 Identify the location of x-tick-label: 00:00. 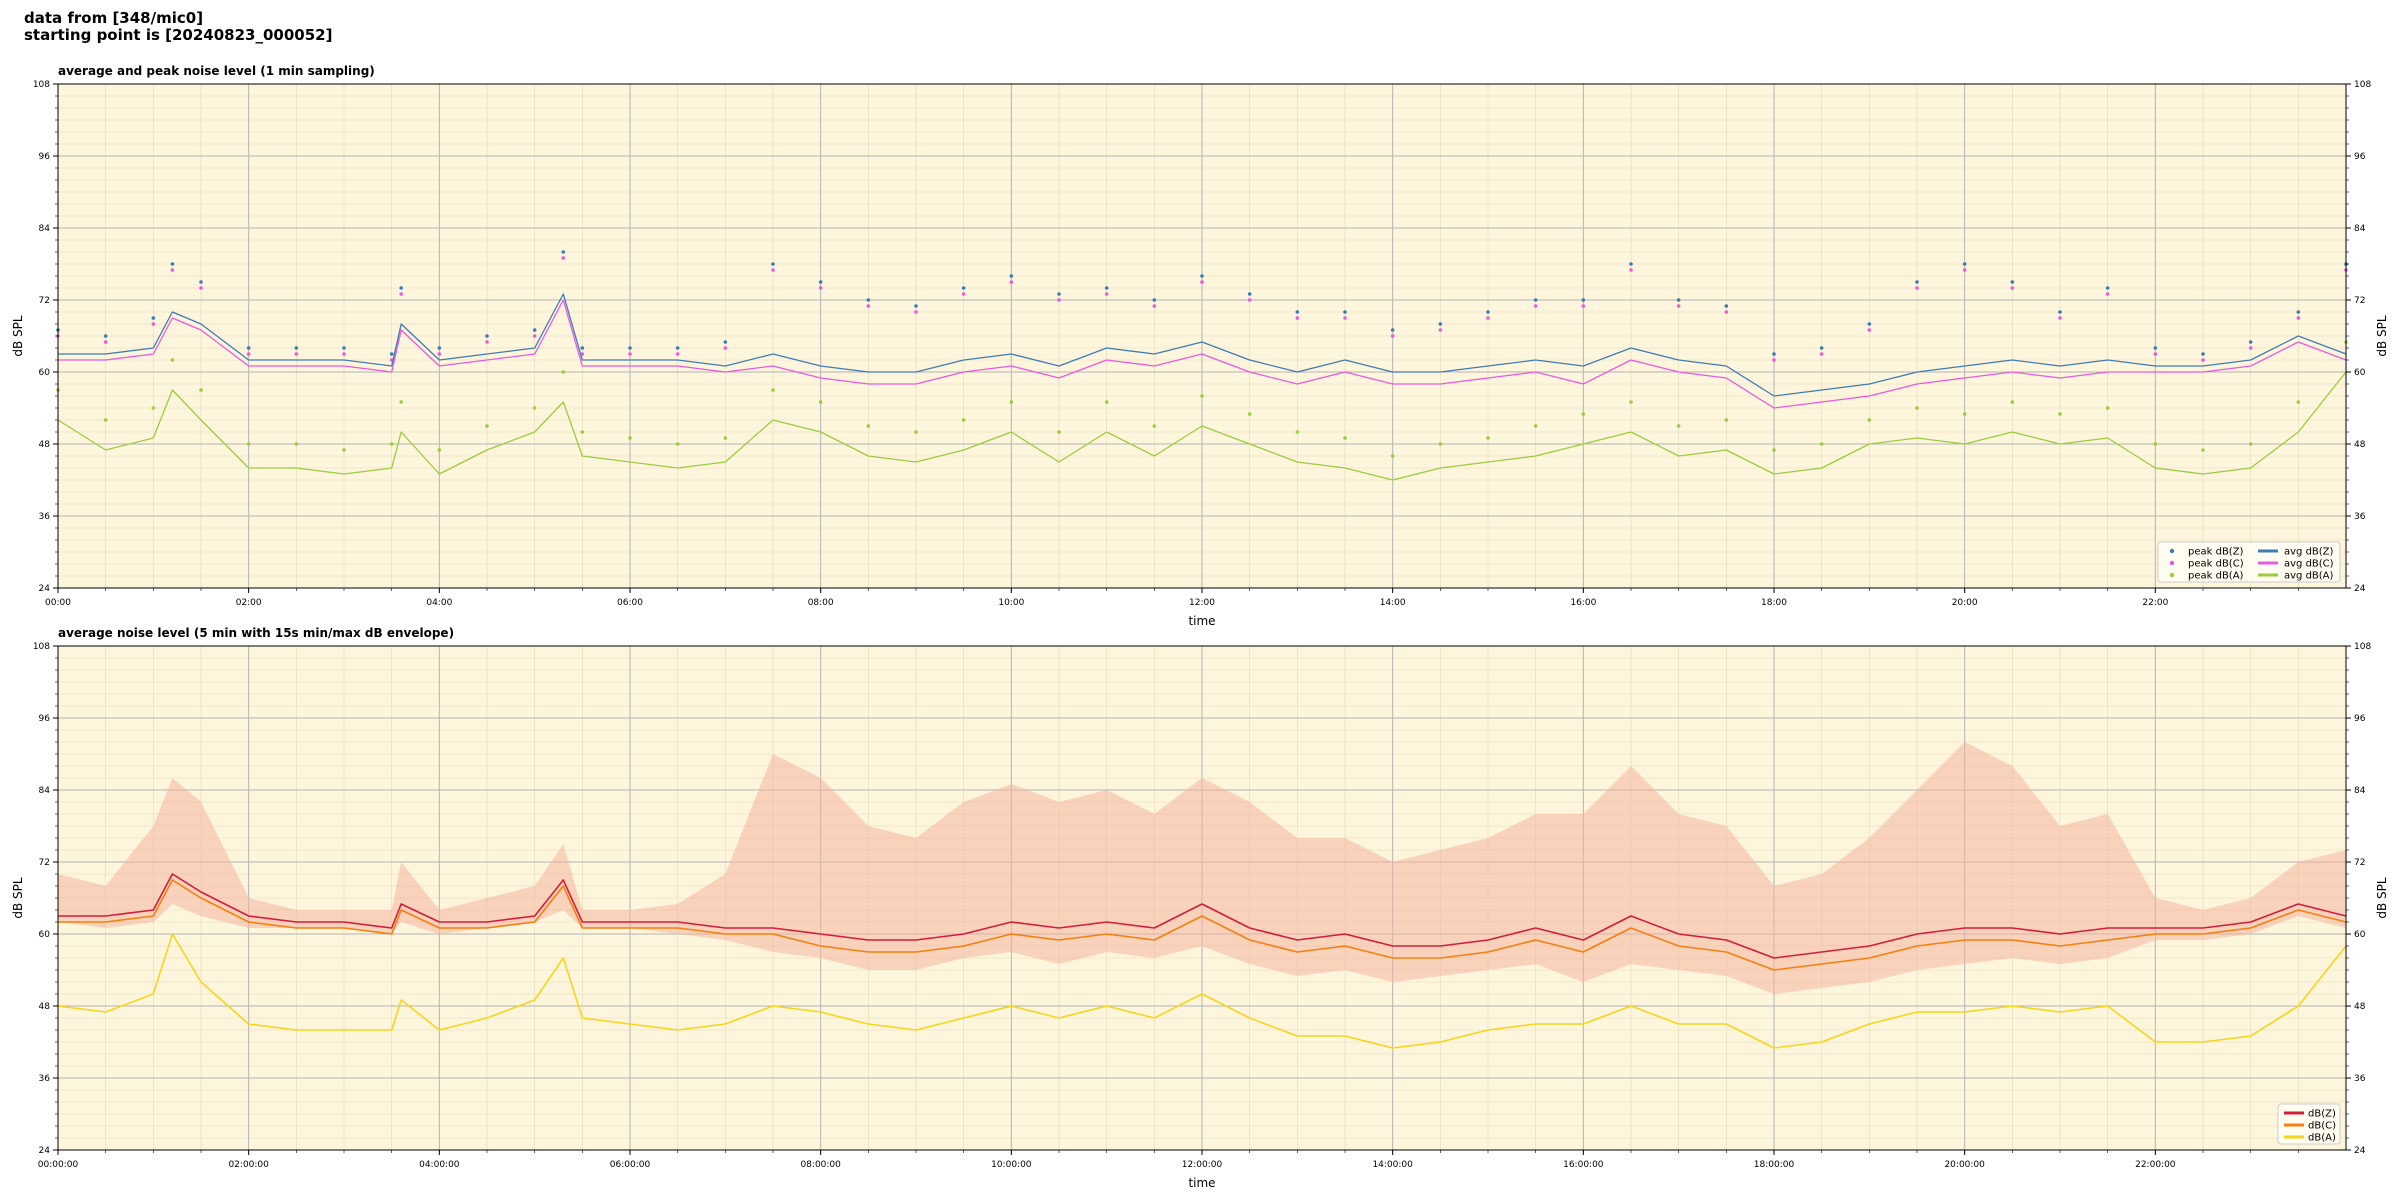
(58, 603).